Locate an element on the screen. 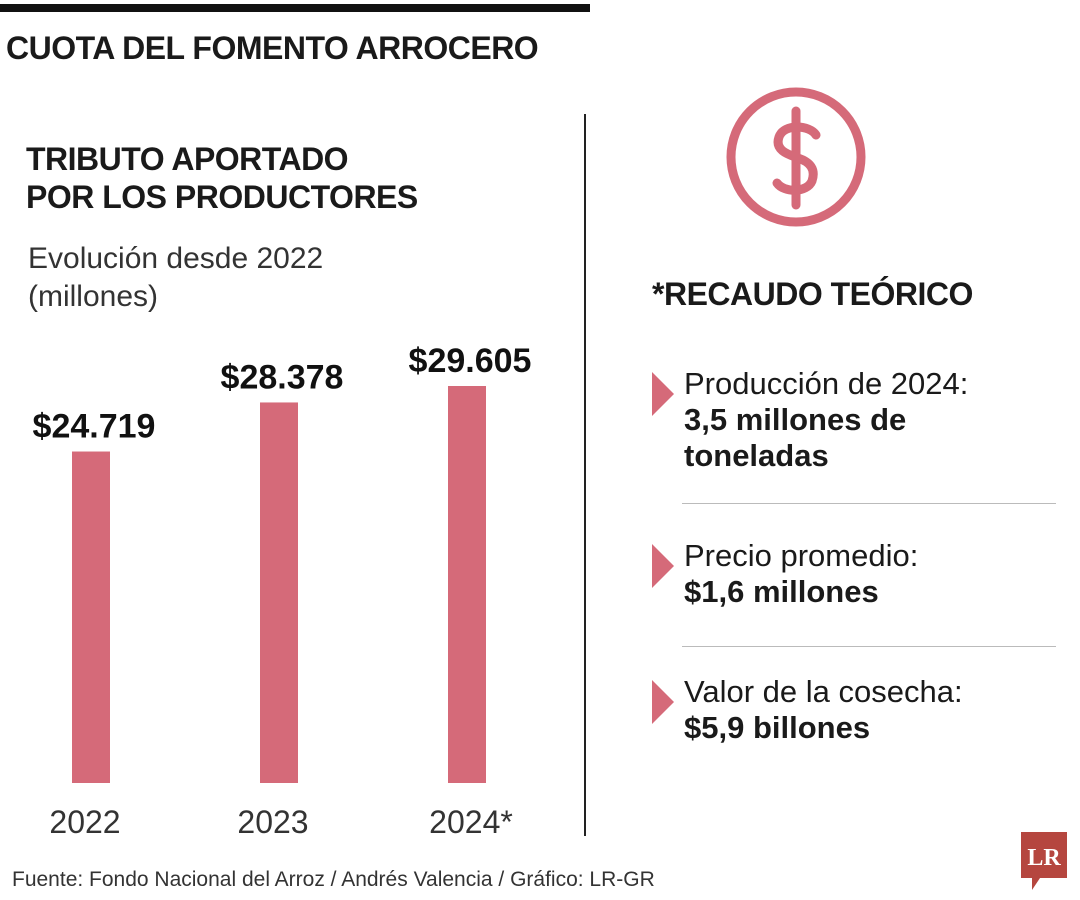 This screenshot has width=1080, height=900. item-value-line1: 3,5 millones de is located at coordinates (795, 419).